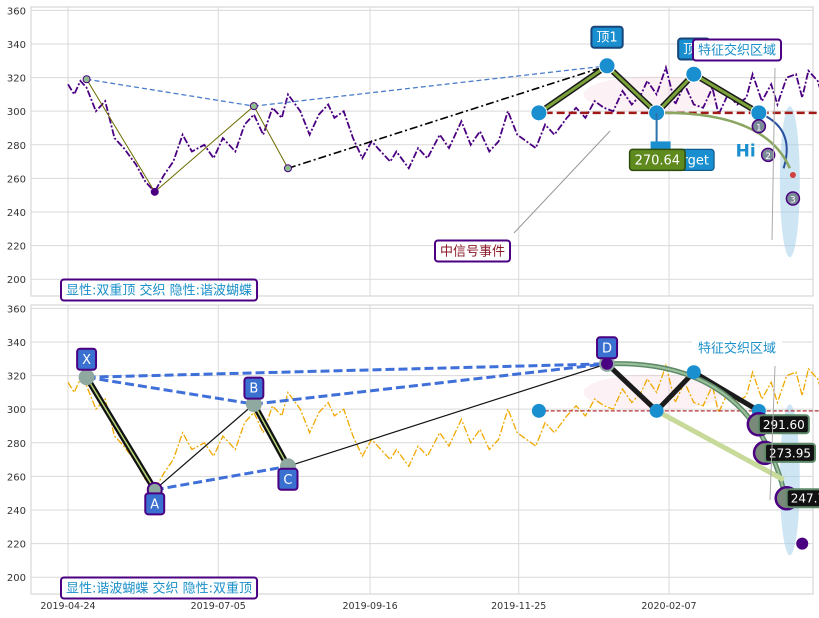 The width and height of the screenshot is (819, 618). I want to click on top-label-group: 顶1, so click(607, 37).